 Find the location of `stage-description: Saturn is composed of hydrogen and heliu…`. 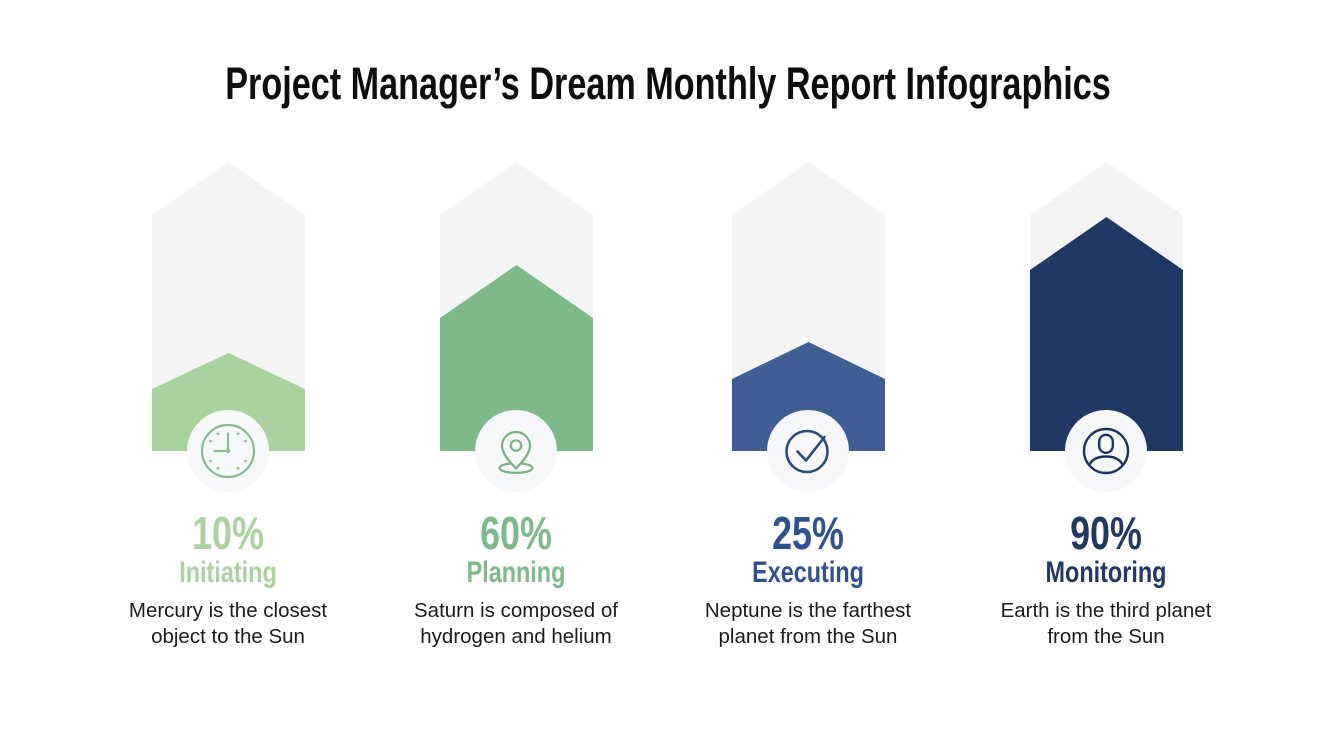

stage-description: Saturn is composed of hydrogen and heliu… is located at coordinates (516, 623).